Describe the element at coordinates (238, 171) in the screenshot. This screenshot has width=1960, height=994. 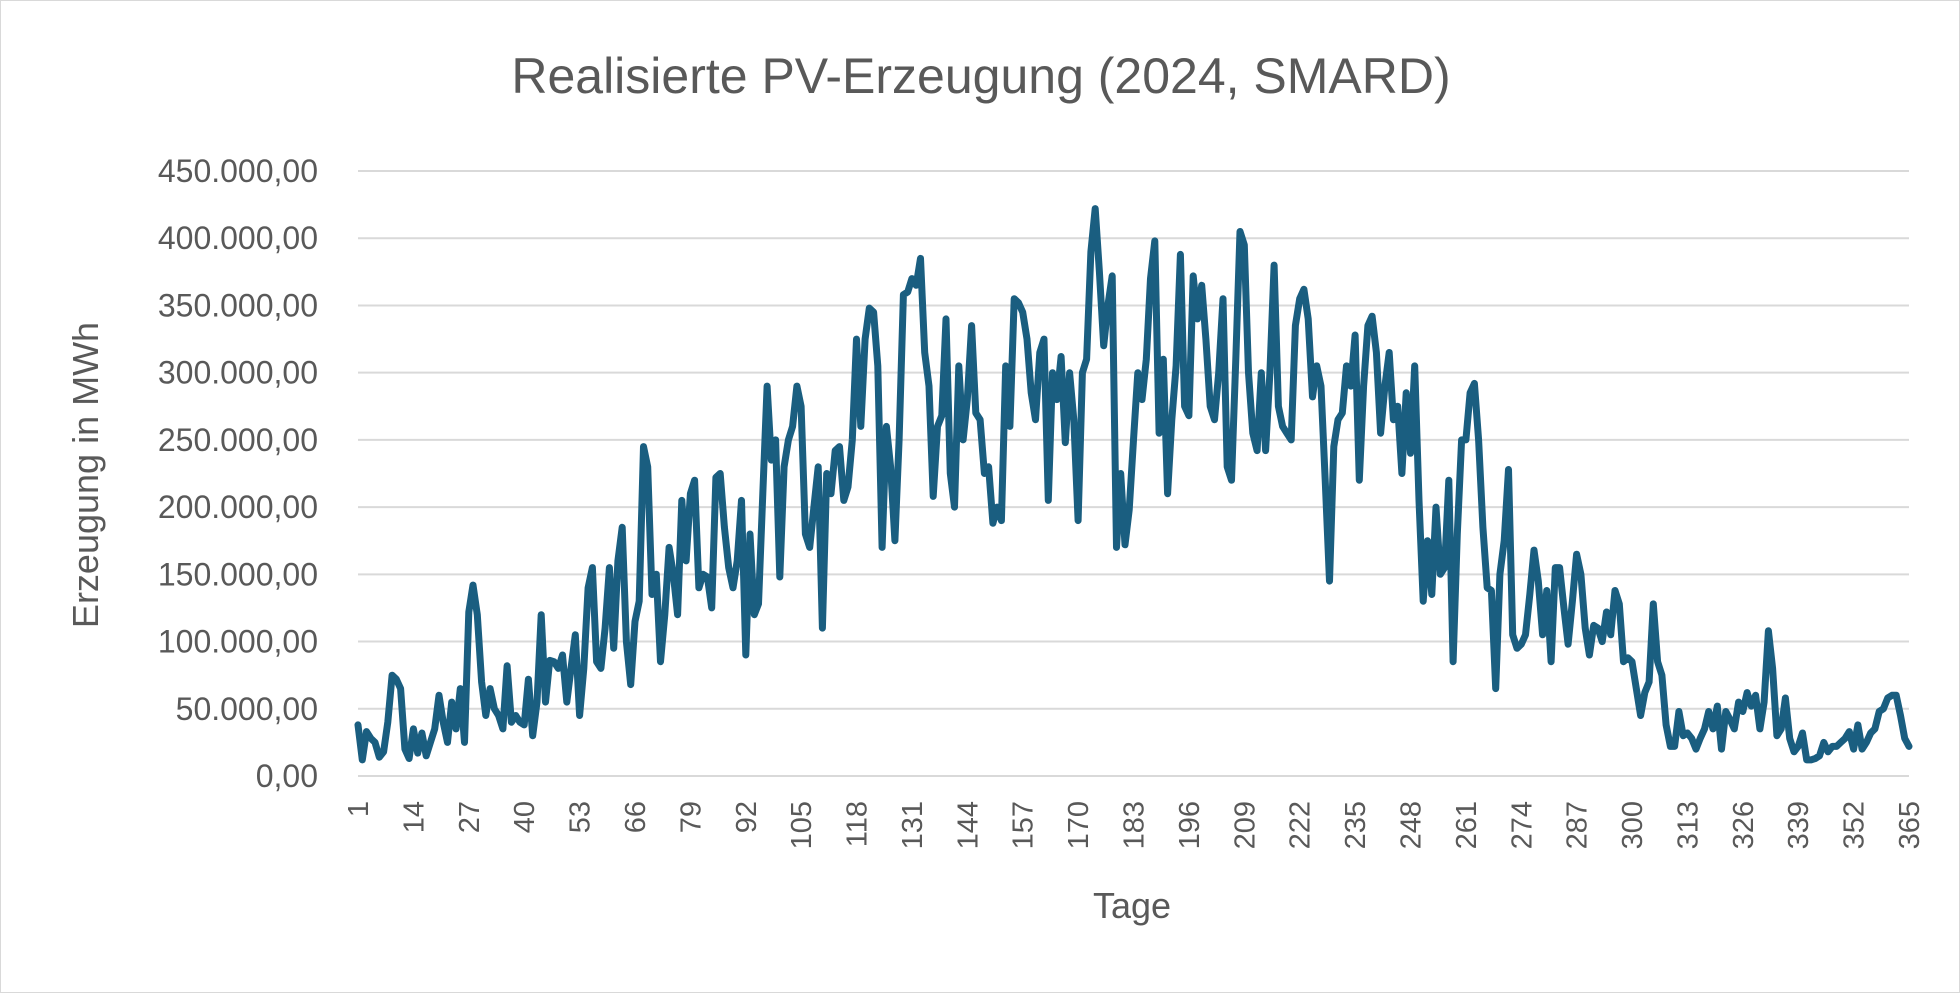
I see `y-tick-label: 450.000,00` at that location.